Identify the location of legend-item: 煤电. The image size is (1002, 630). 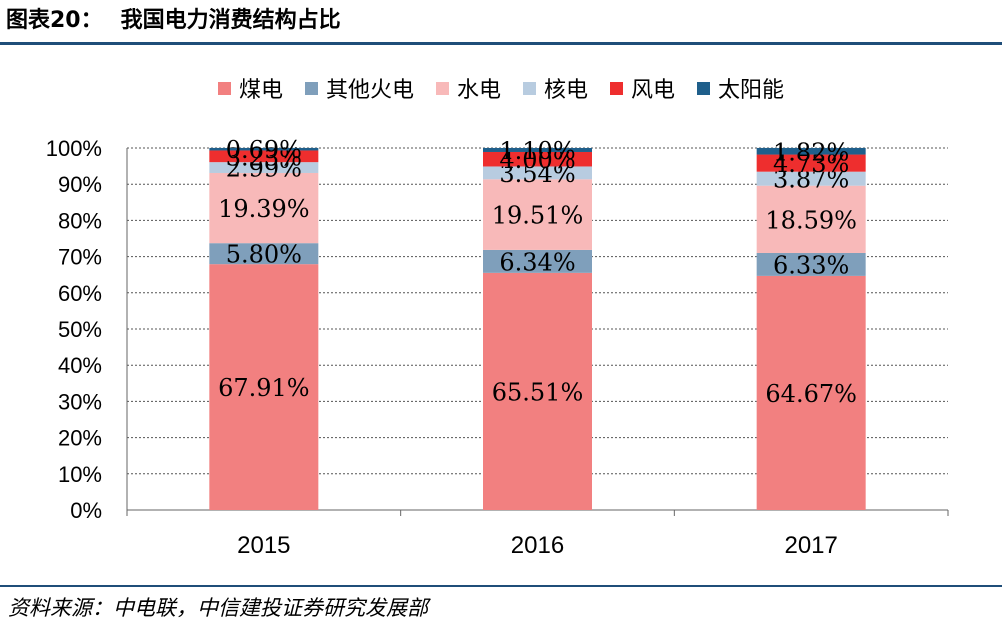
(250, 88).